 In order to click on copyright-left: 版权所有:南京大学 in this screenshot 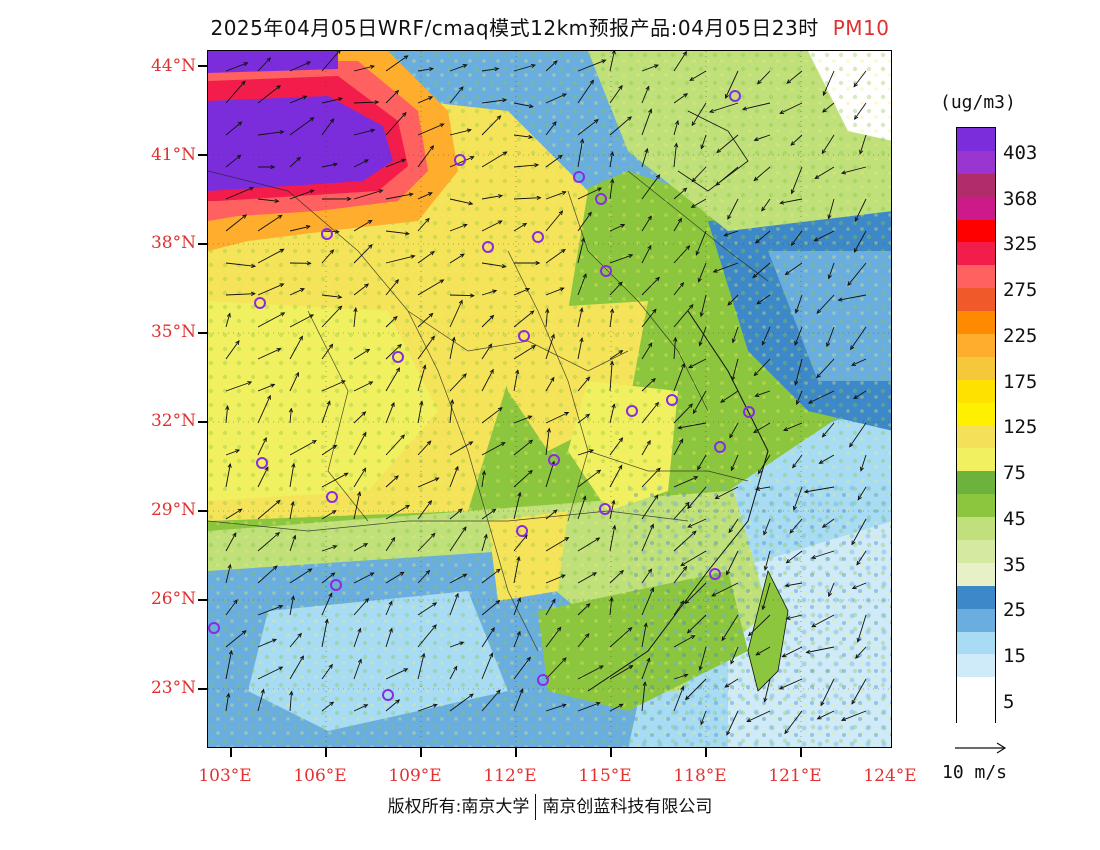, I will do `click(458, 807)`.